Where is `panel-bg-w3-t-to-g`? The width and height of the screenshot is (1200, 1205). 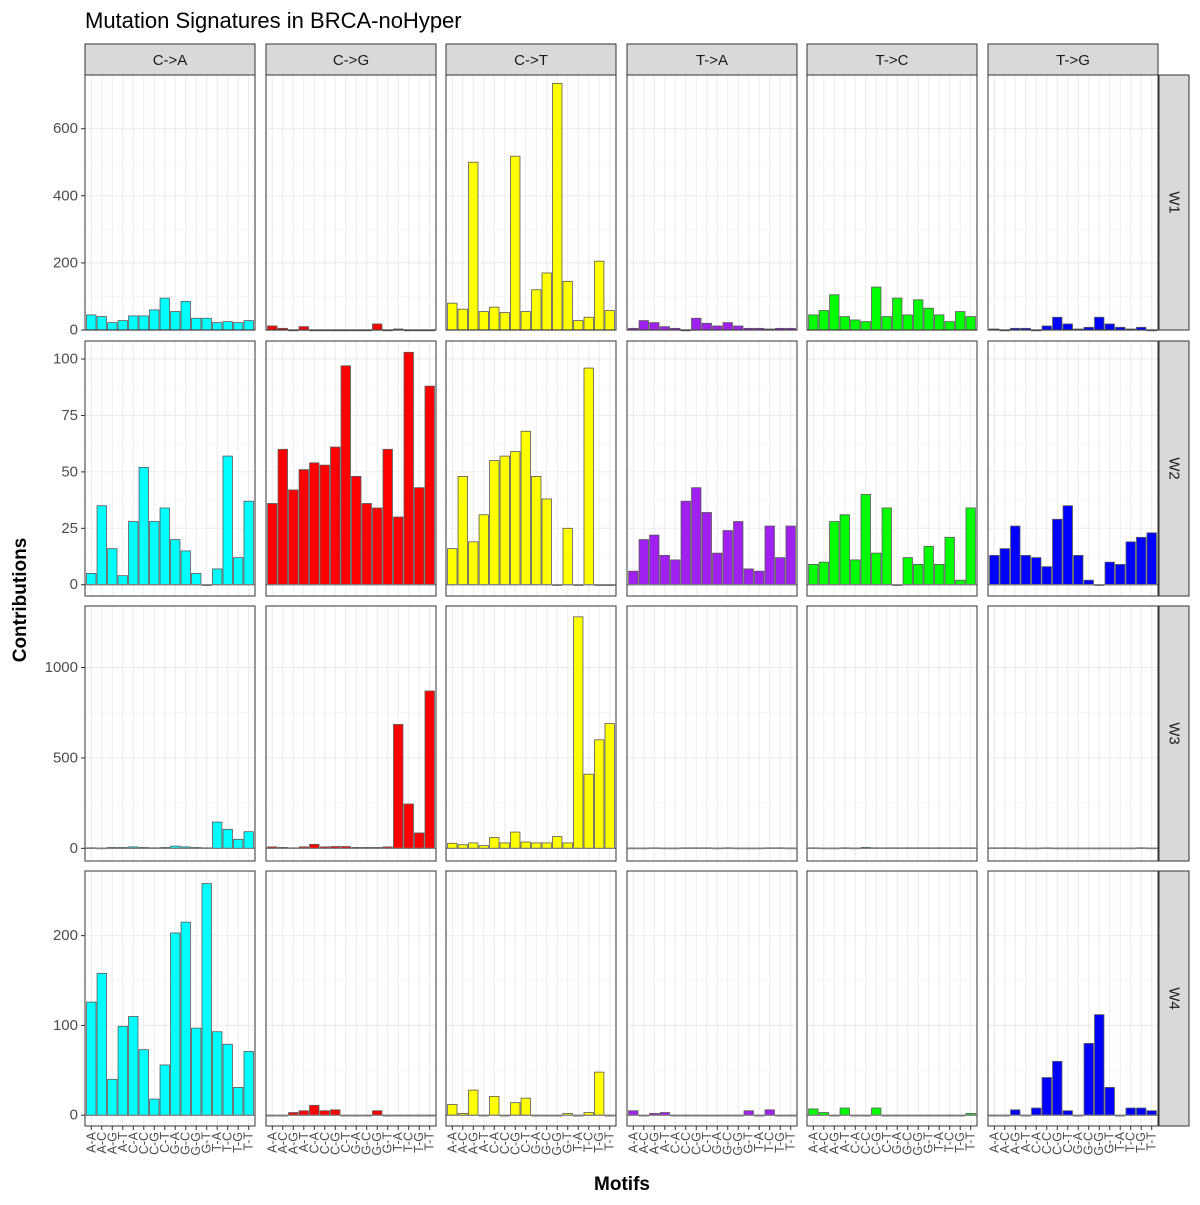 panel-bg-w3-t-to-g is located at coordinates (1073, 733).